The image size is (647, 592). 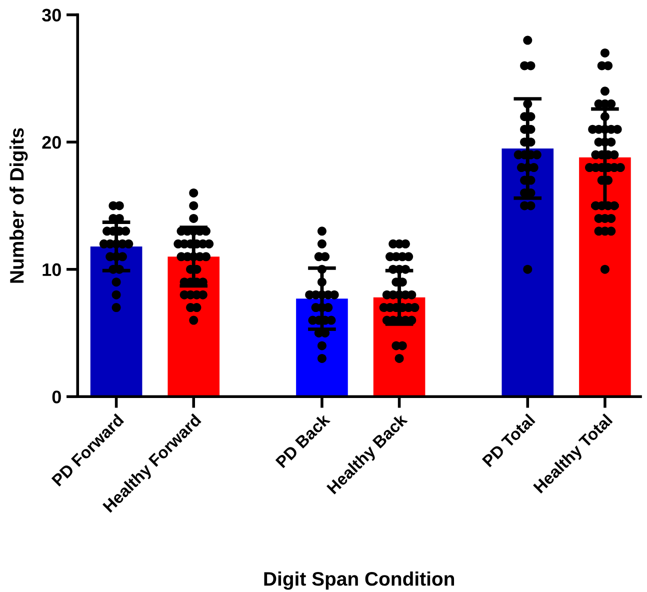 I want to click on y-axis-title: Number of Digits, so click(x=18, y=205).